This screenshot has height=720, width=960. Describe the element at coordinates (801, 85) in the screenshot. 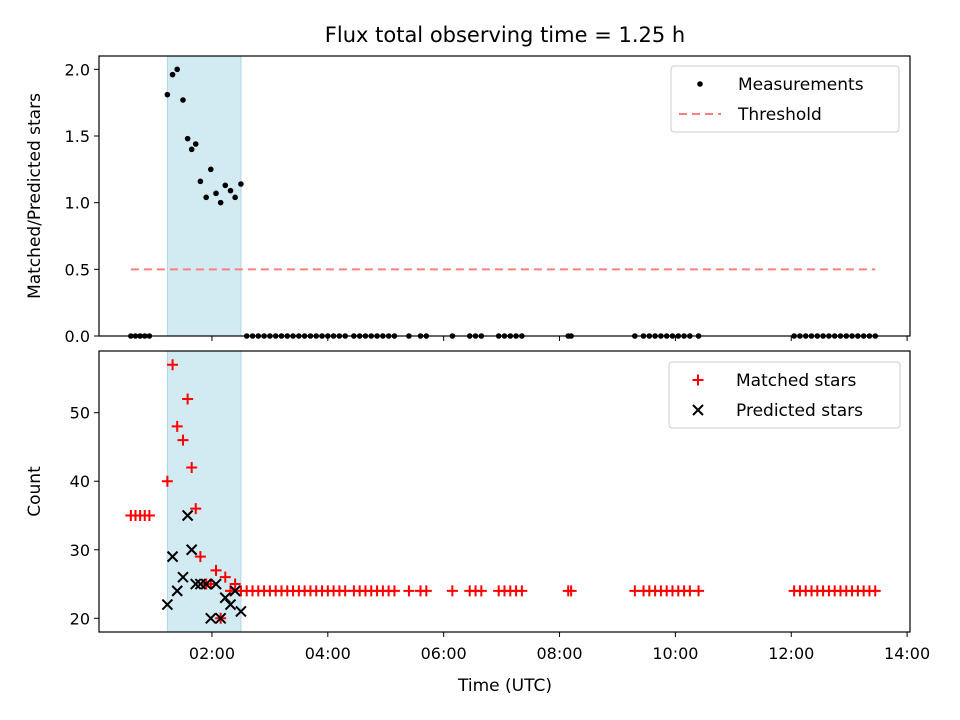

I see `legend-label: Measurements` at that location.